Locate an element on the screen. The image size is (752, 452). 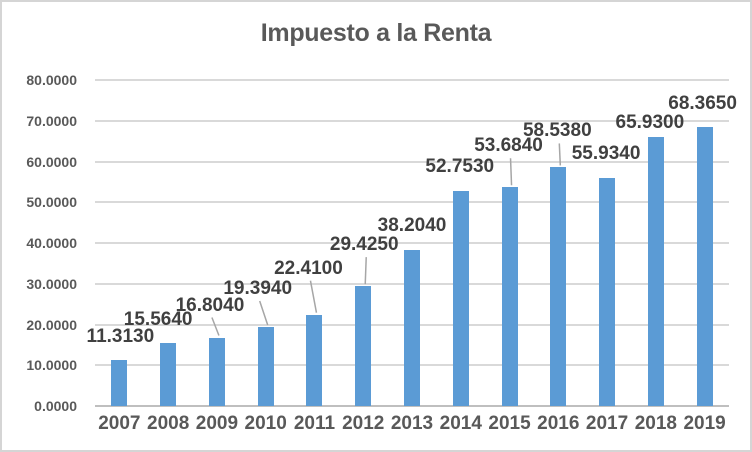
leader-line-2012 is located at coordinates (365, 271).